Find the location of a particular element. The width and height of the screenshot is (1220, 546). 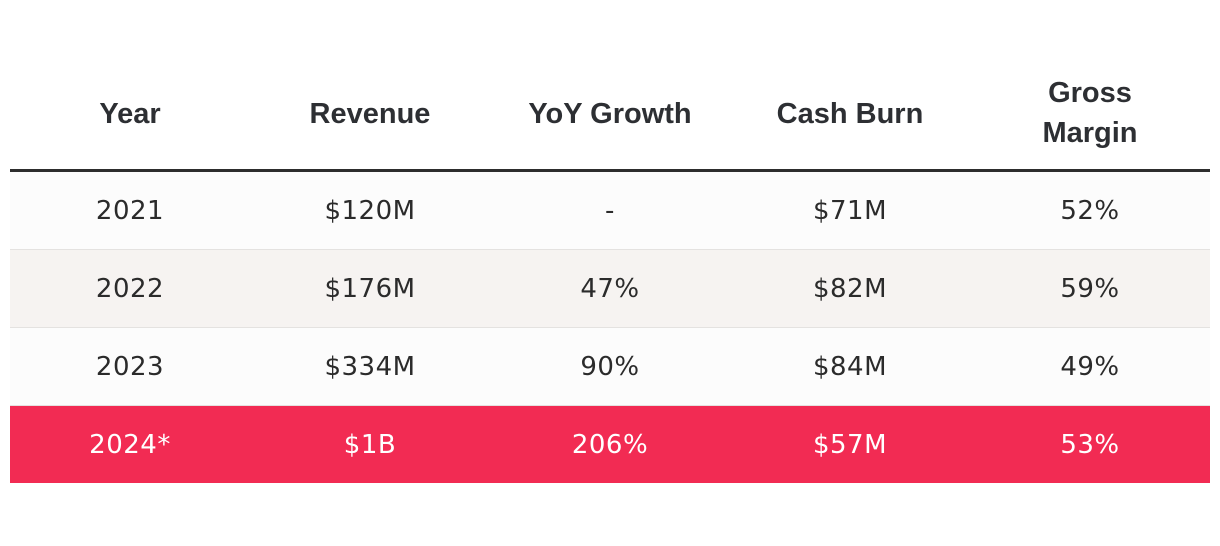

table-row: 2022 $176M 47% $82M 59% is located at coordinates (610, 289).